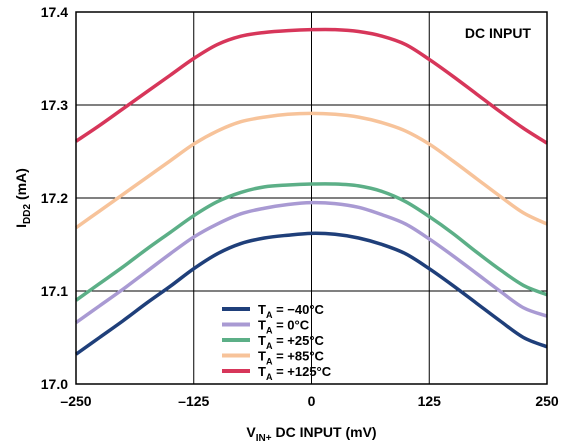 The height and width of the screenshot is (444, 570). I want to click on legend-label-0: TA = −40°C, so click(291, 311).